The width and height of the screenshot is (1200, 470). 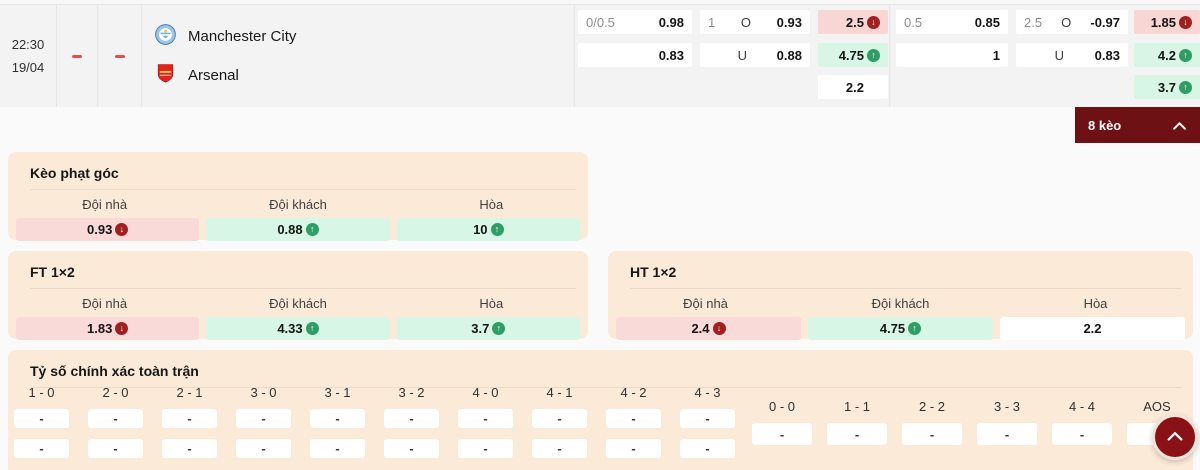 I want to click on score-col: 4 - 3 - -, so click(x=707, y=427).